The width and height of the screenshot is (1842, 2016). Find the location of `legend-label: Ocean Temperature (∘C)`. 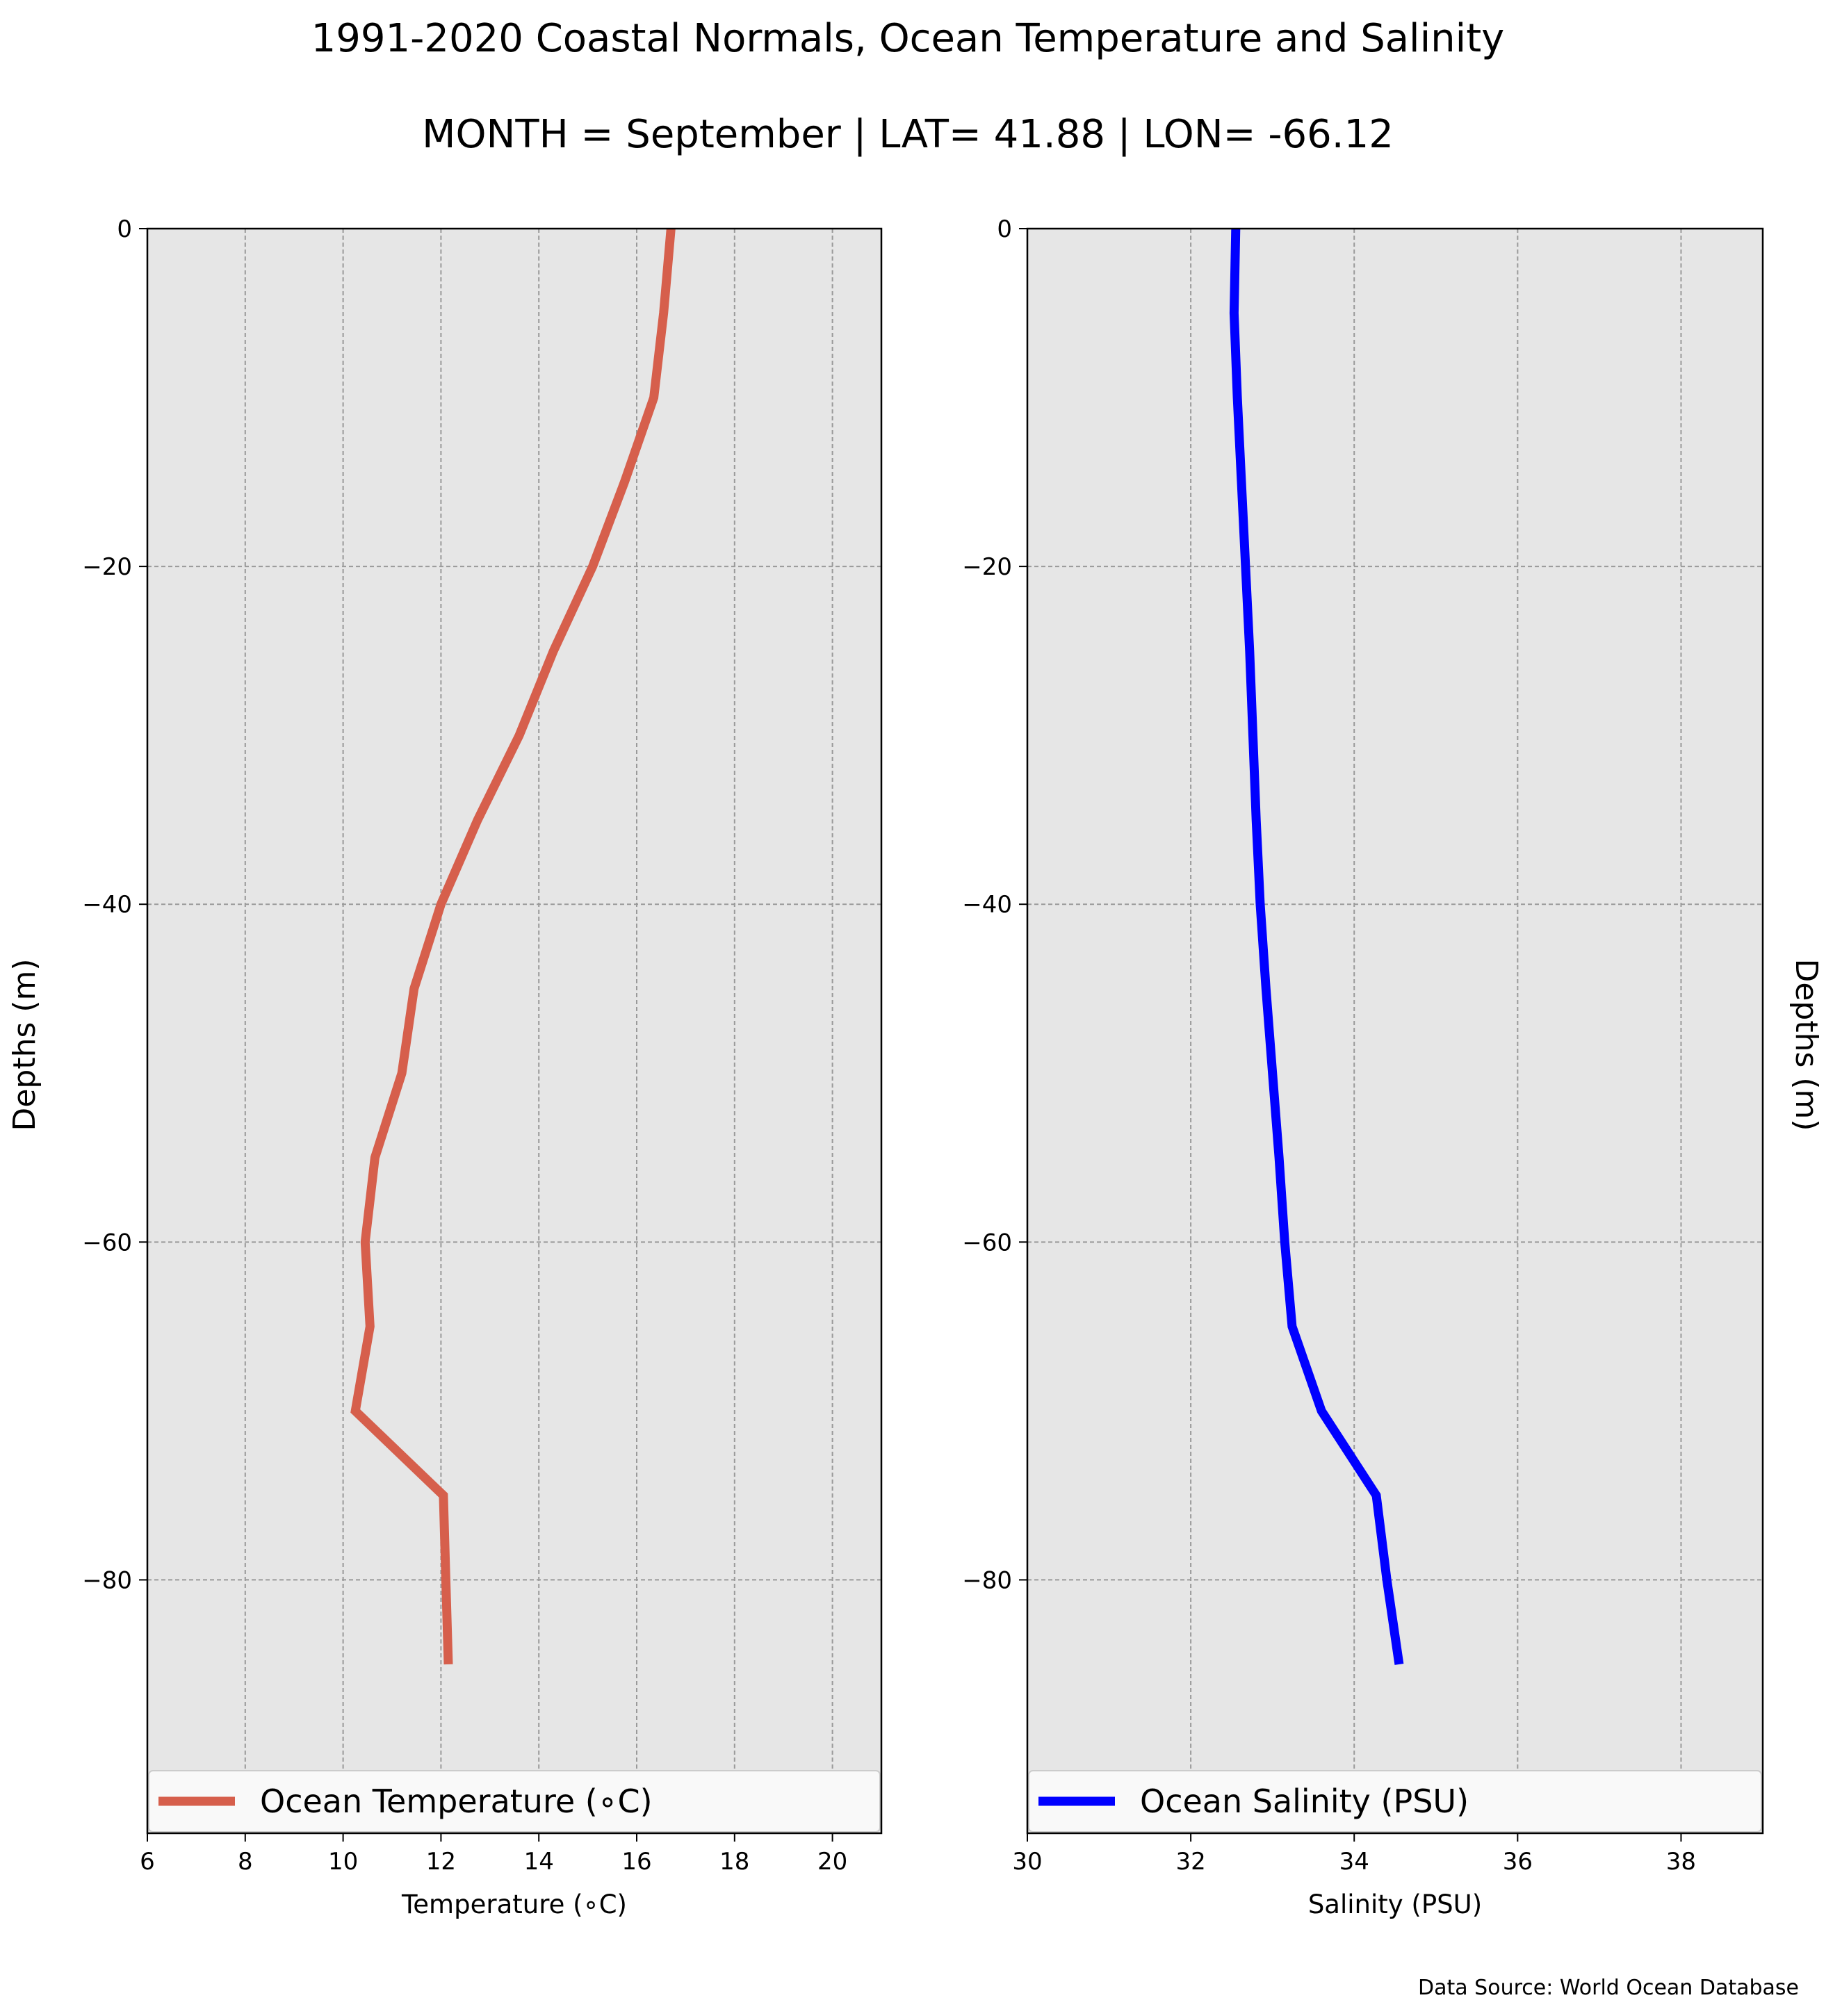

legend-label: Ocean Temperature (∘C) is located at coordinates (456, 1802).